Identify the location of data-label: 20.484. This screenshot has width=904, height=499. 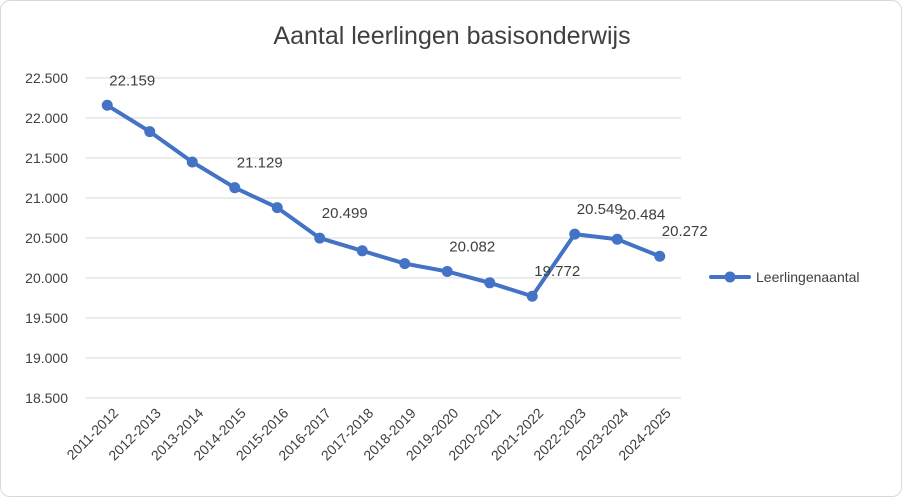
(642, 214).